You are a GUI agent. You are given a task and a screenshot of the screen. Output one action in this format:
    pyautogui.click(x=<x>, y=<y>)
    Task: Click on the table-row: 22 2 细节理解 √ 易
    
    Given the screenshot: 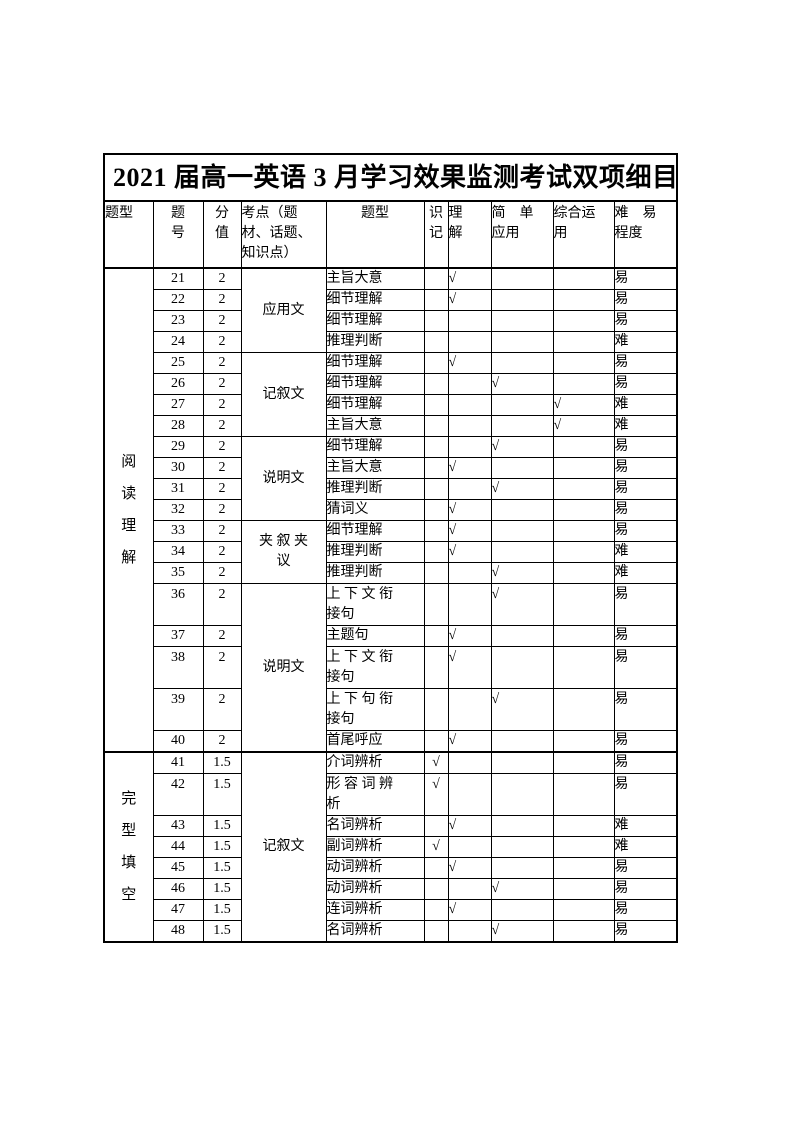 What is the action you would take?
    pyautogui.click(x=391, y=300)
    